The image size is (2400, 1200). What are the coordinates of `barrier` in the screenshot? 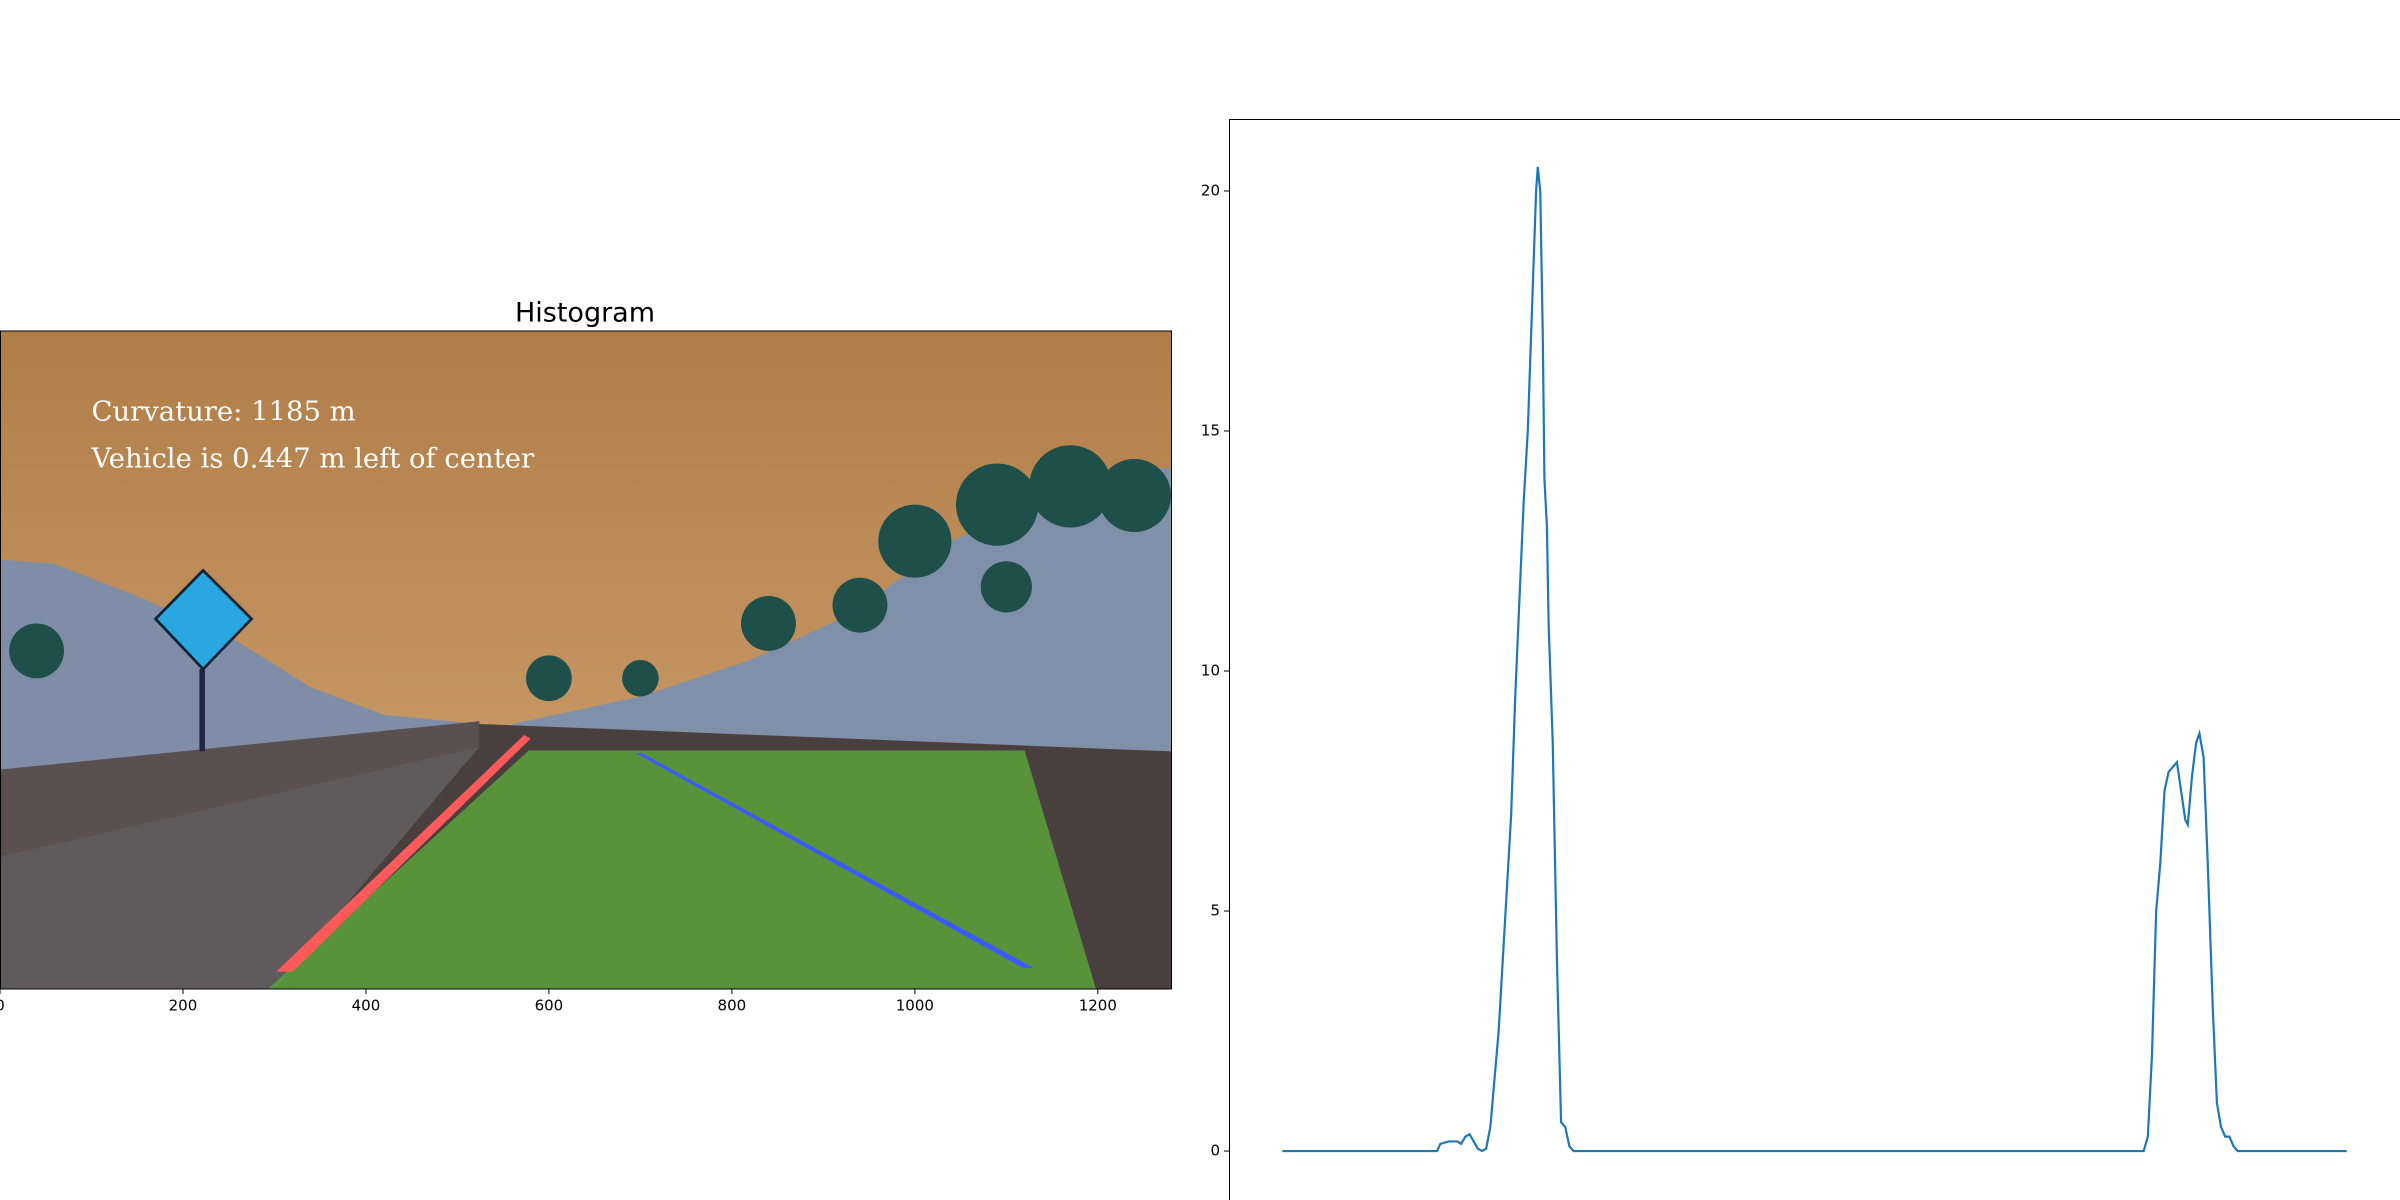 It's located at (240, 789).